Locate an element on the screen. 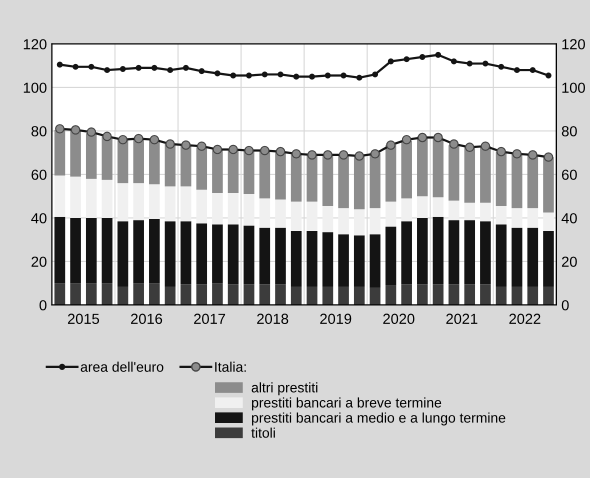 The width and height of the screenshot is (590, 478). x-tick-label: 2020 is located at coordinates (398, 319).